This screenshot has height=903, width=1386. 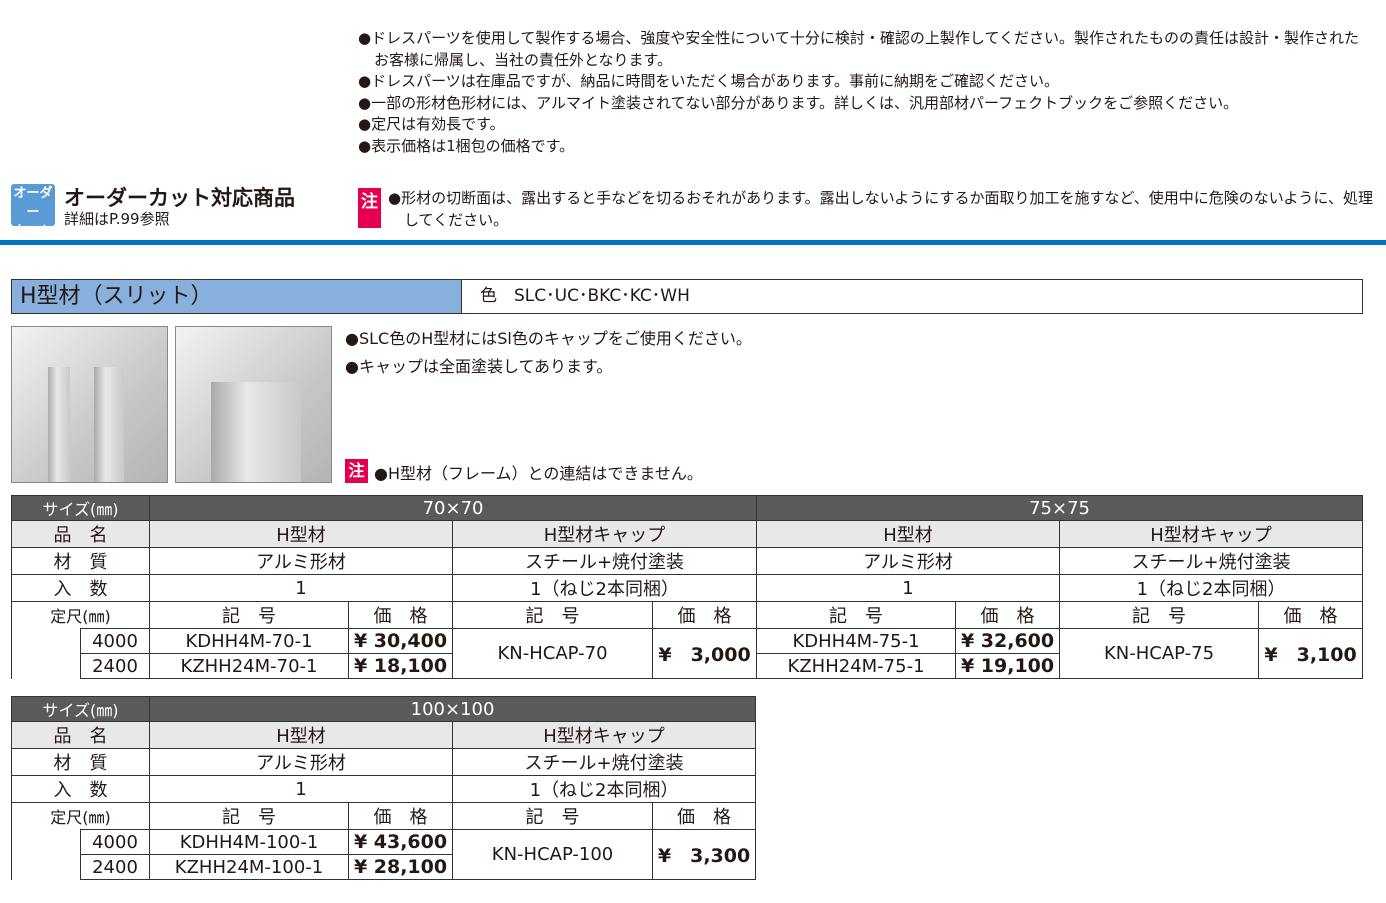 I want to click on note: ●表示価格は1梱包の価格です。, so click(x=466, y=145).